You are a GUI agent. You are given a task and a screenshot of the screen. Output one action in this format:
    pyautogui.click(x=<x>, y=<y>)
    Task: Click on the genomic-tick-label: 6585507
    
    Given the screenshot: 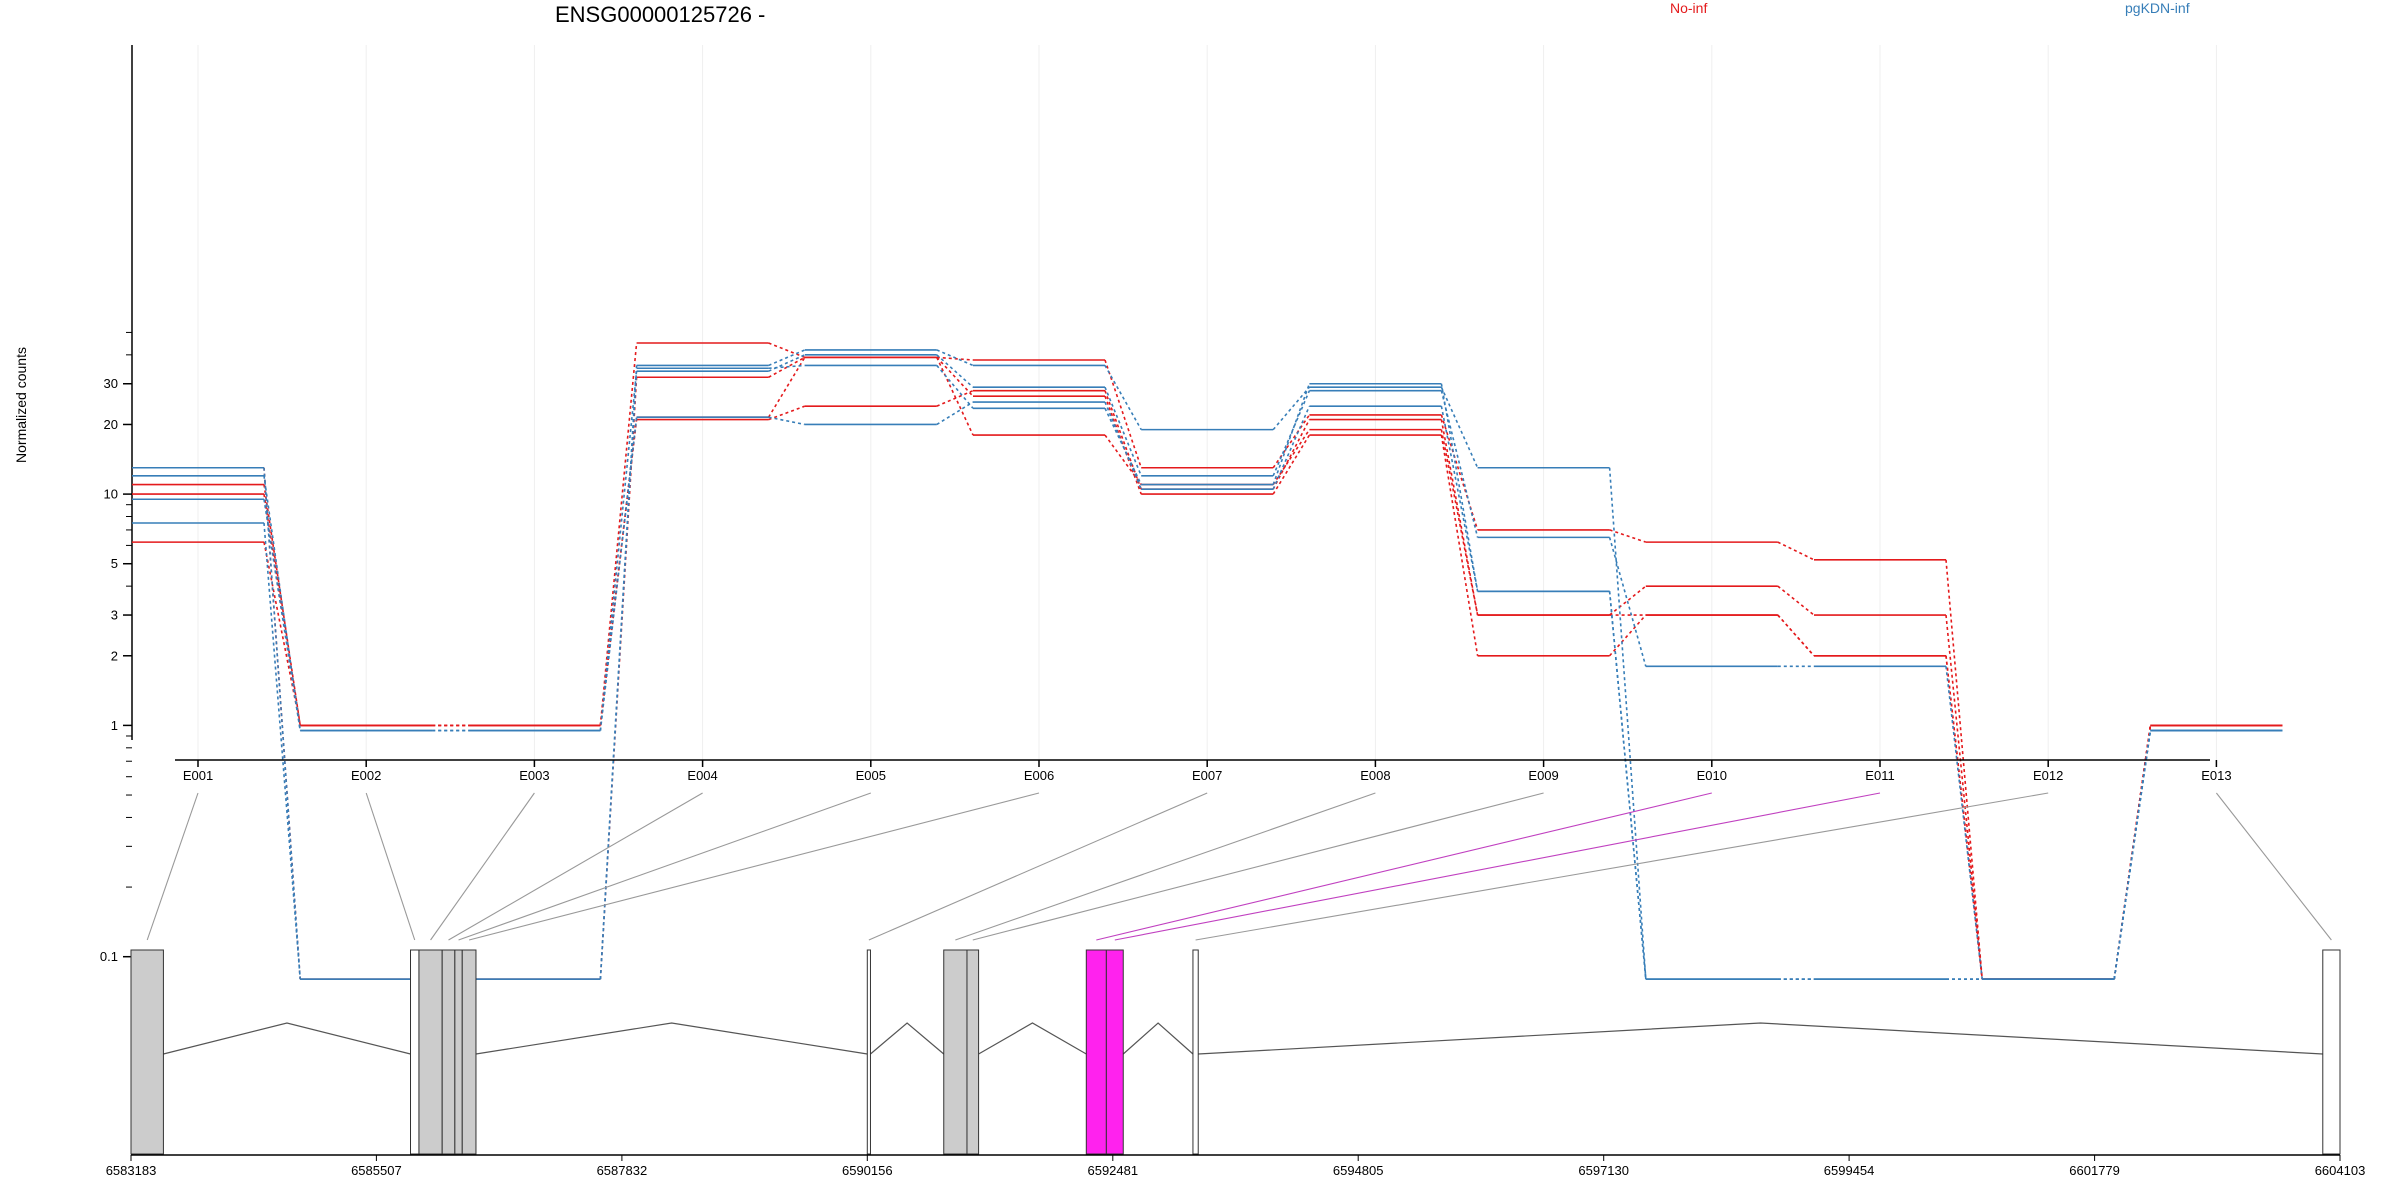 What is the action you would take?
    pyautogui.click(x=376, y=1170)
    